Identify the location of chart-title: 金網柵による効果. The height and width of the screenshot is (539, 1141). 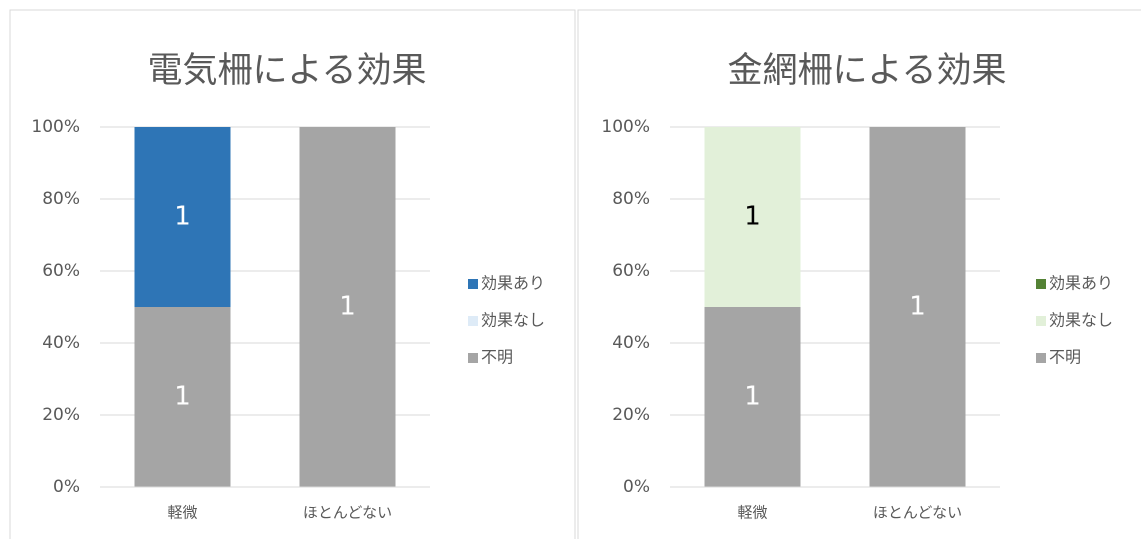
(867, 71).